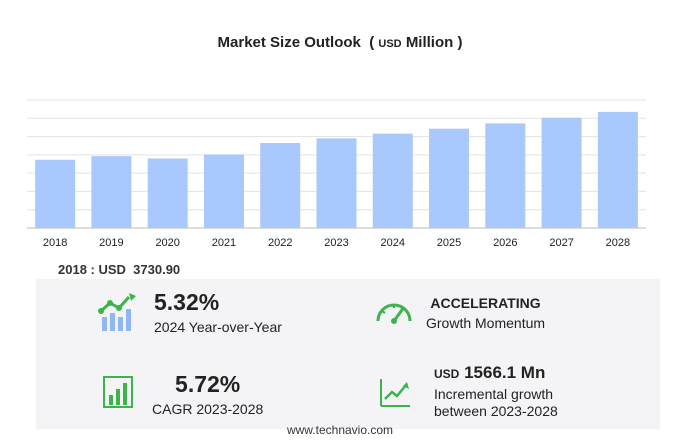  I want to click on bar-2021, so click(223, 191).